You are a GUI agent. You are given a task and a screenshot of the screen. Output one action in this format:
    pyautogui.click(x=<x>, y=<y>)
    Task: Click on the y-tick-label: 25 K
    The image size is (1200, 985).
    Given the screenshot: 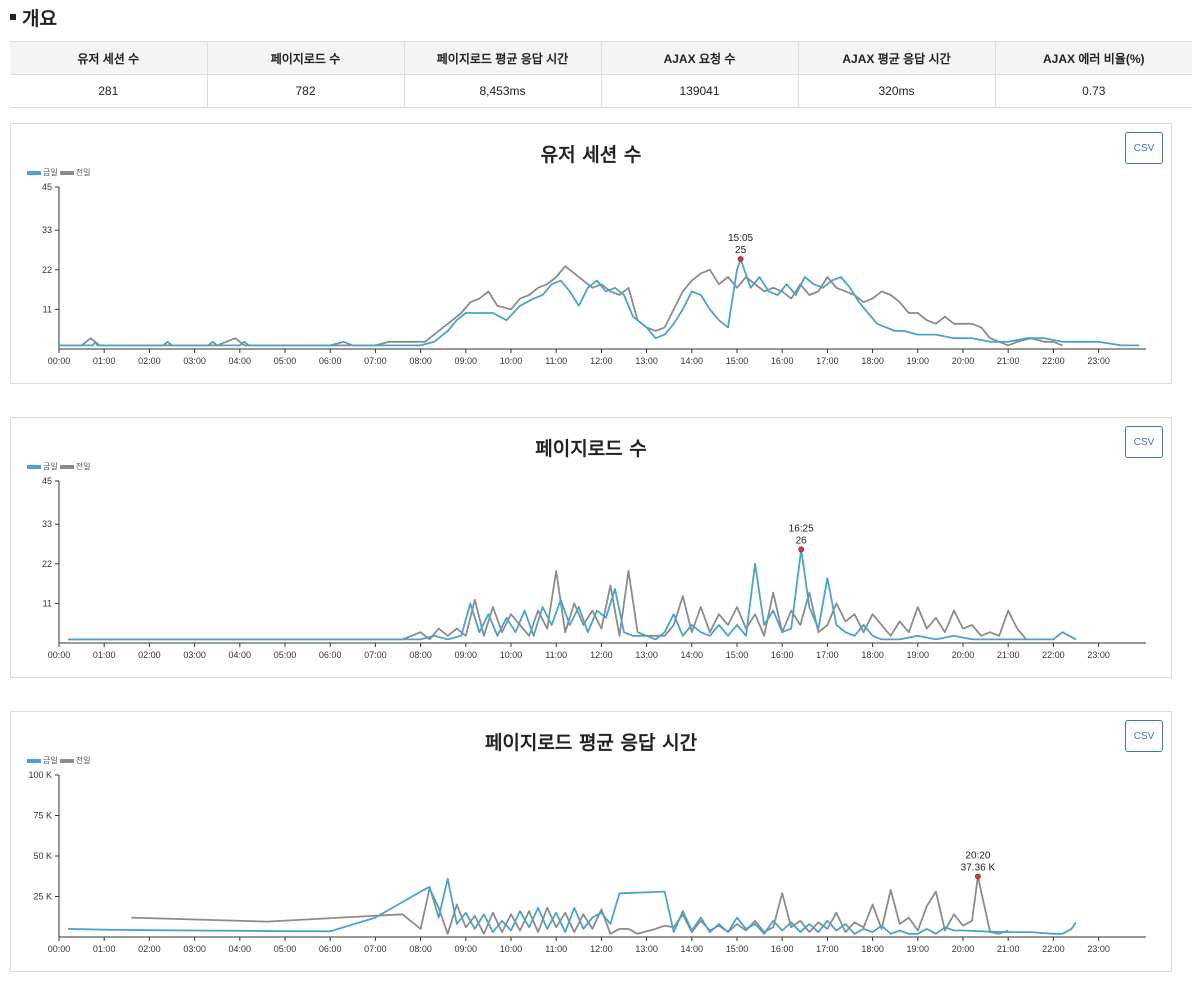 What is the action you would take?
    pyautogui.click(x=42, y=897)
    